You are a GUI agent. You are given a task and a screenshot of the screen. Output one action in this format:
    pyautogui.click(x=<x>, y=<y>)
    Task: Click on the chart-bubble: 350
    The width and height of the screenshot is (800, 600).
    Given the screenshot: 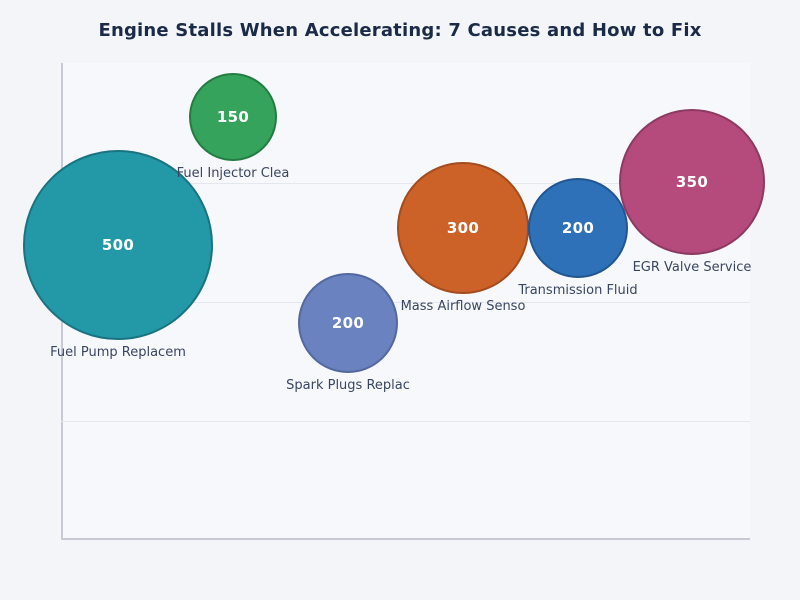 What is the action you would take?
    pyautogui.click(x=692, y=182)
    